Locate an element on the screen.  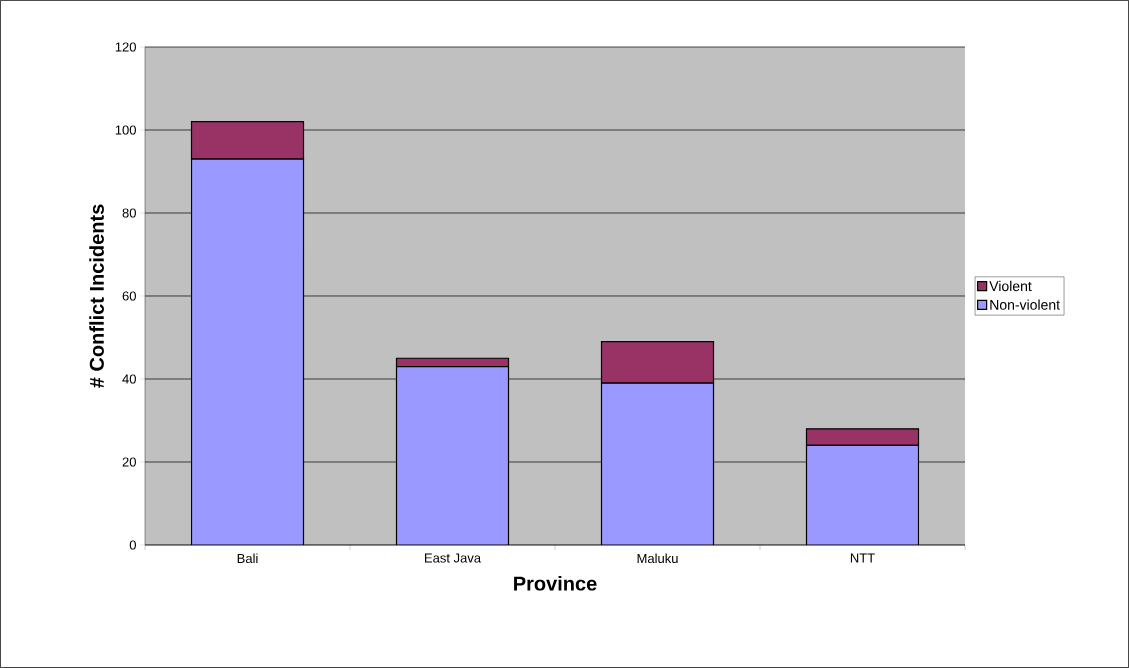
y-tick-label: 120 is located at coordinates (125, 47).